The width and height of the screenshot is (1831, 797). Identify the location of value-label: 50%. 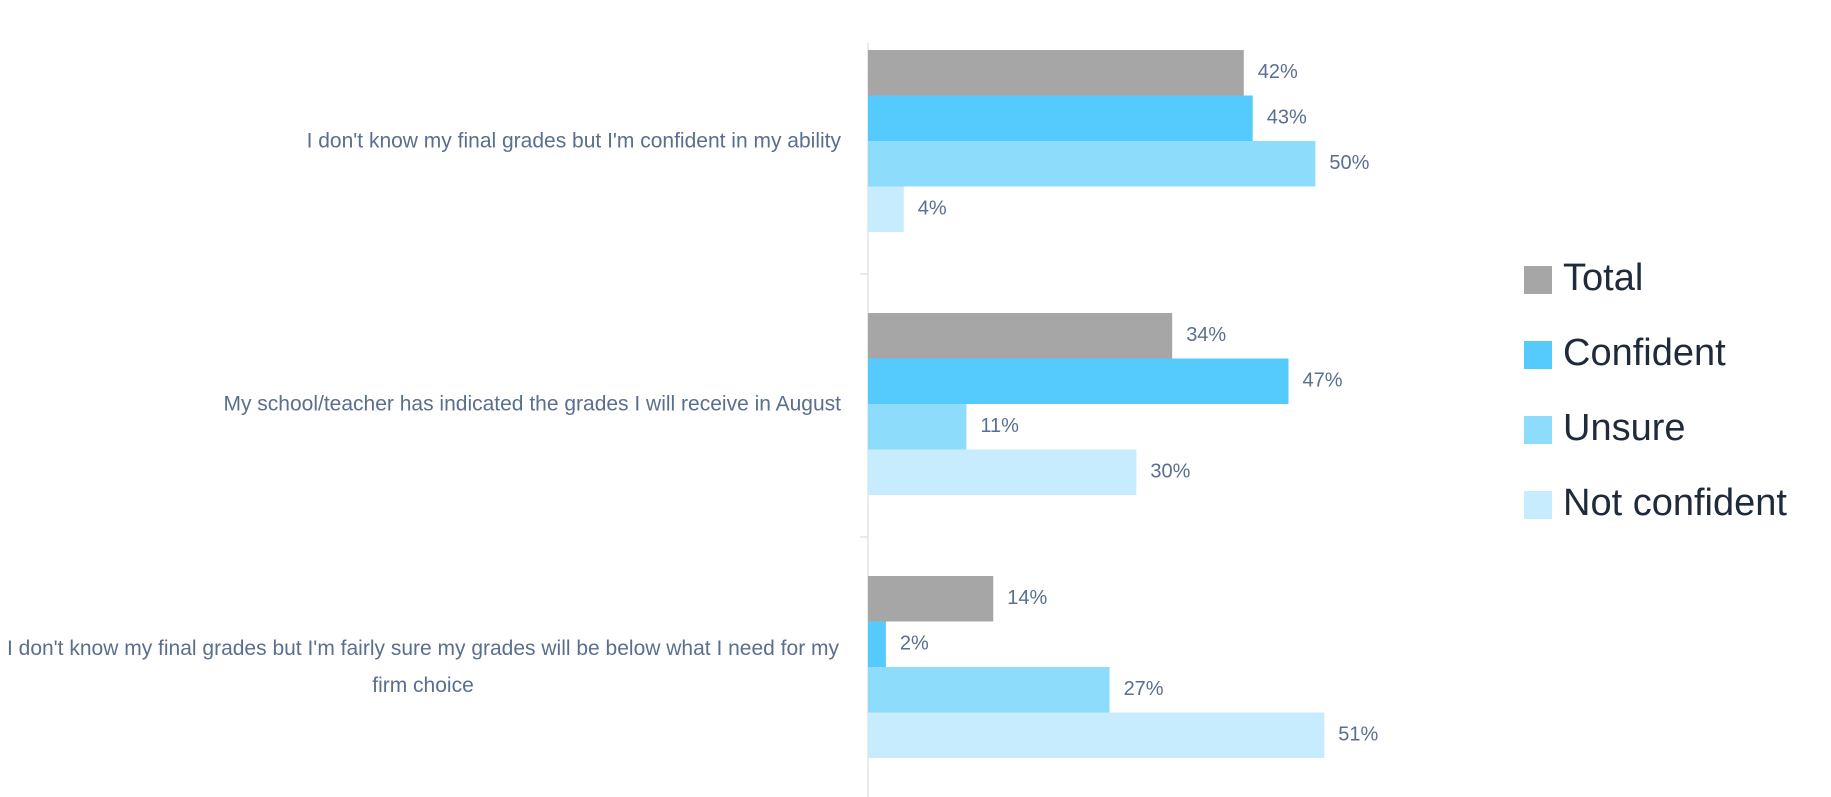
(1349, 163).